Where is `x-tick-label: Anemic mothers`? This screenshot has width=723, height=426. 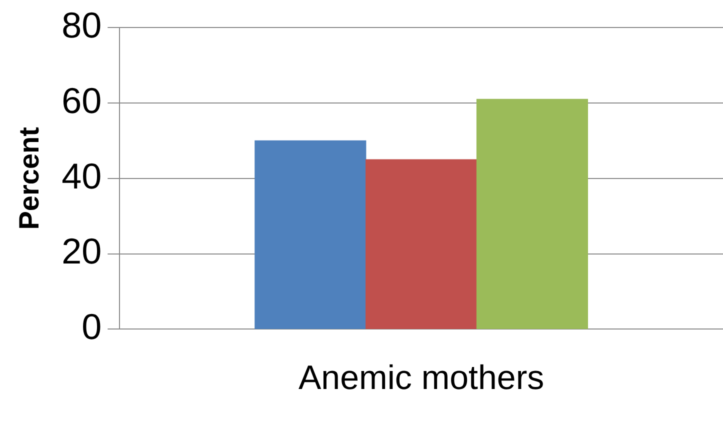 x-tick-label: Anemic mothers is located at coordinates (421, 377).